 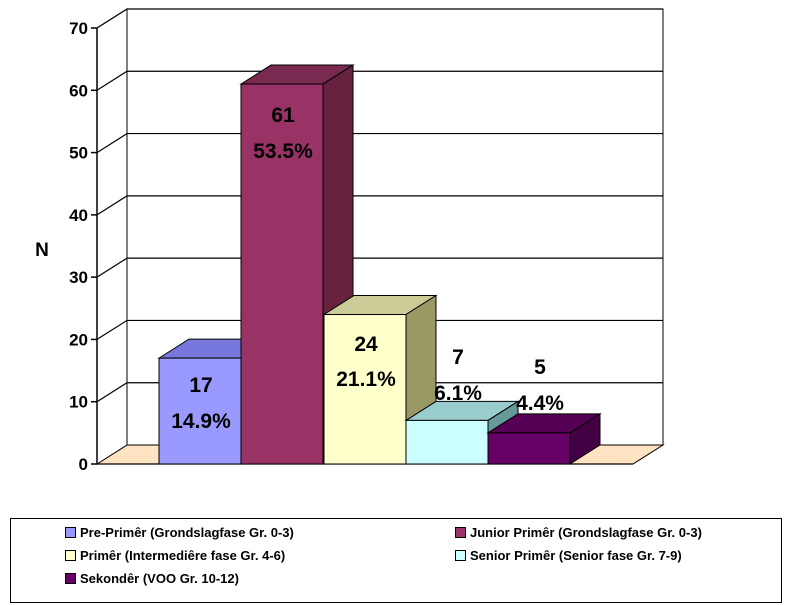 I want to click on y-tick-label: 50, so click(x=78, y=153).